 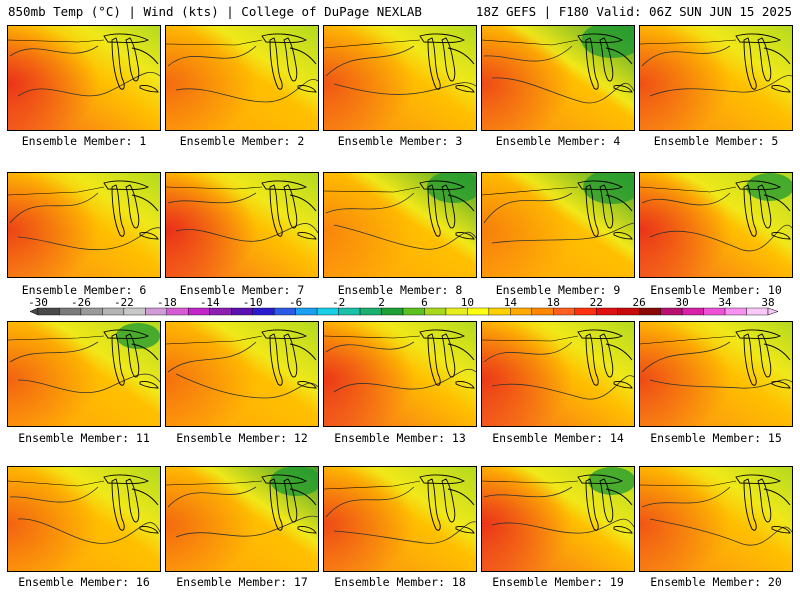 I want to click on colorbar-tick-label: -26, so click(x=81, y=302).